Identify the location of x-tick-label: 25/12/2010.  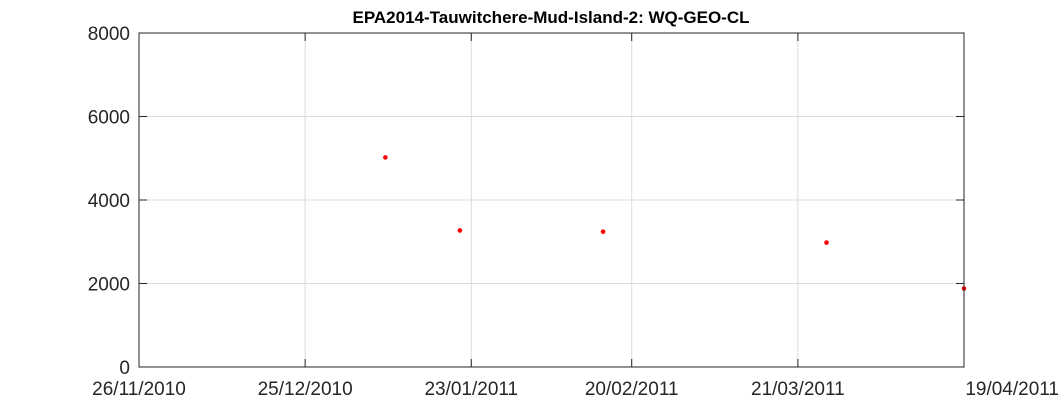
(305, 389).